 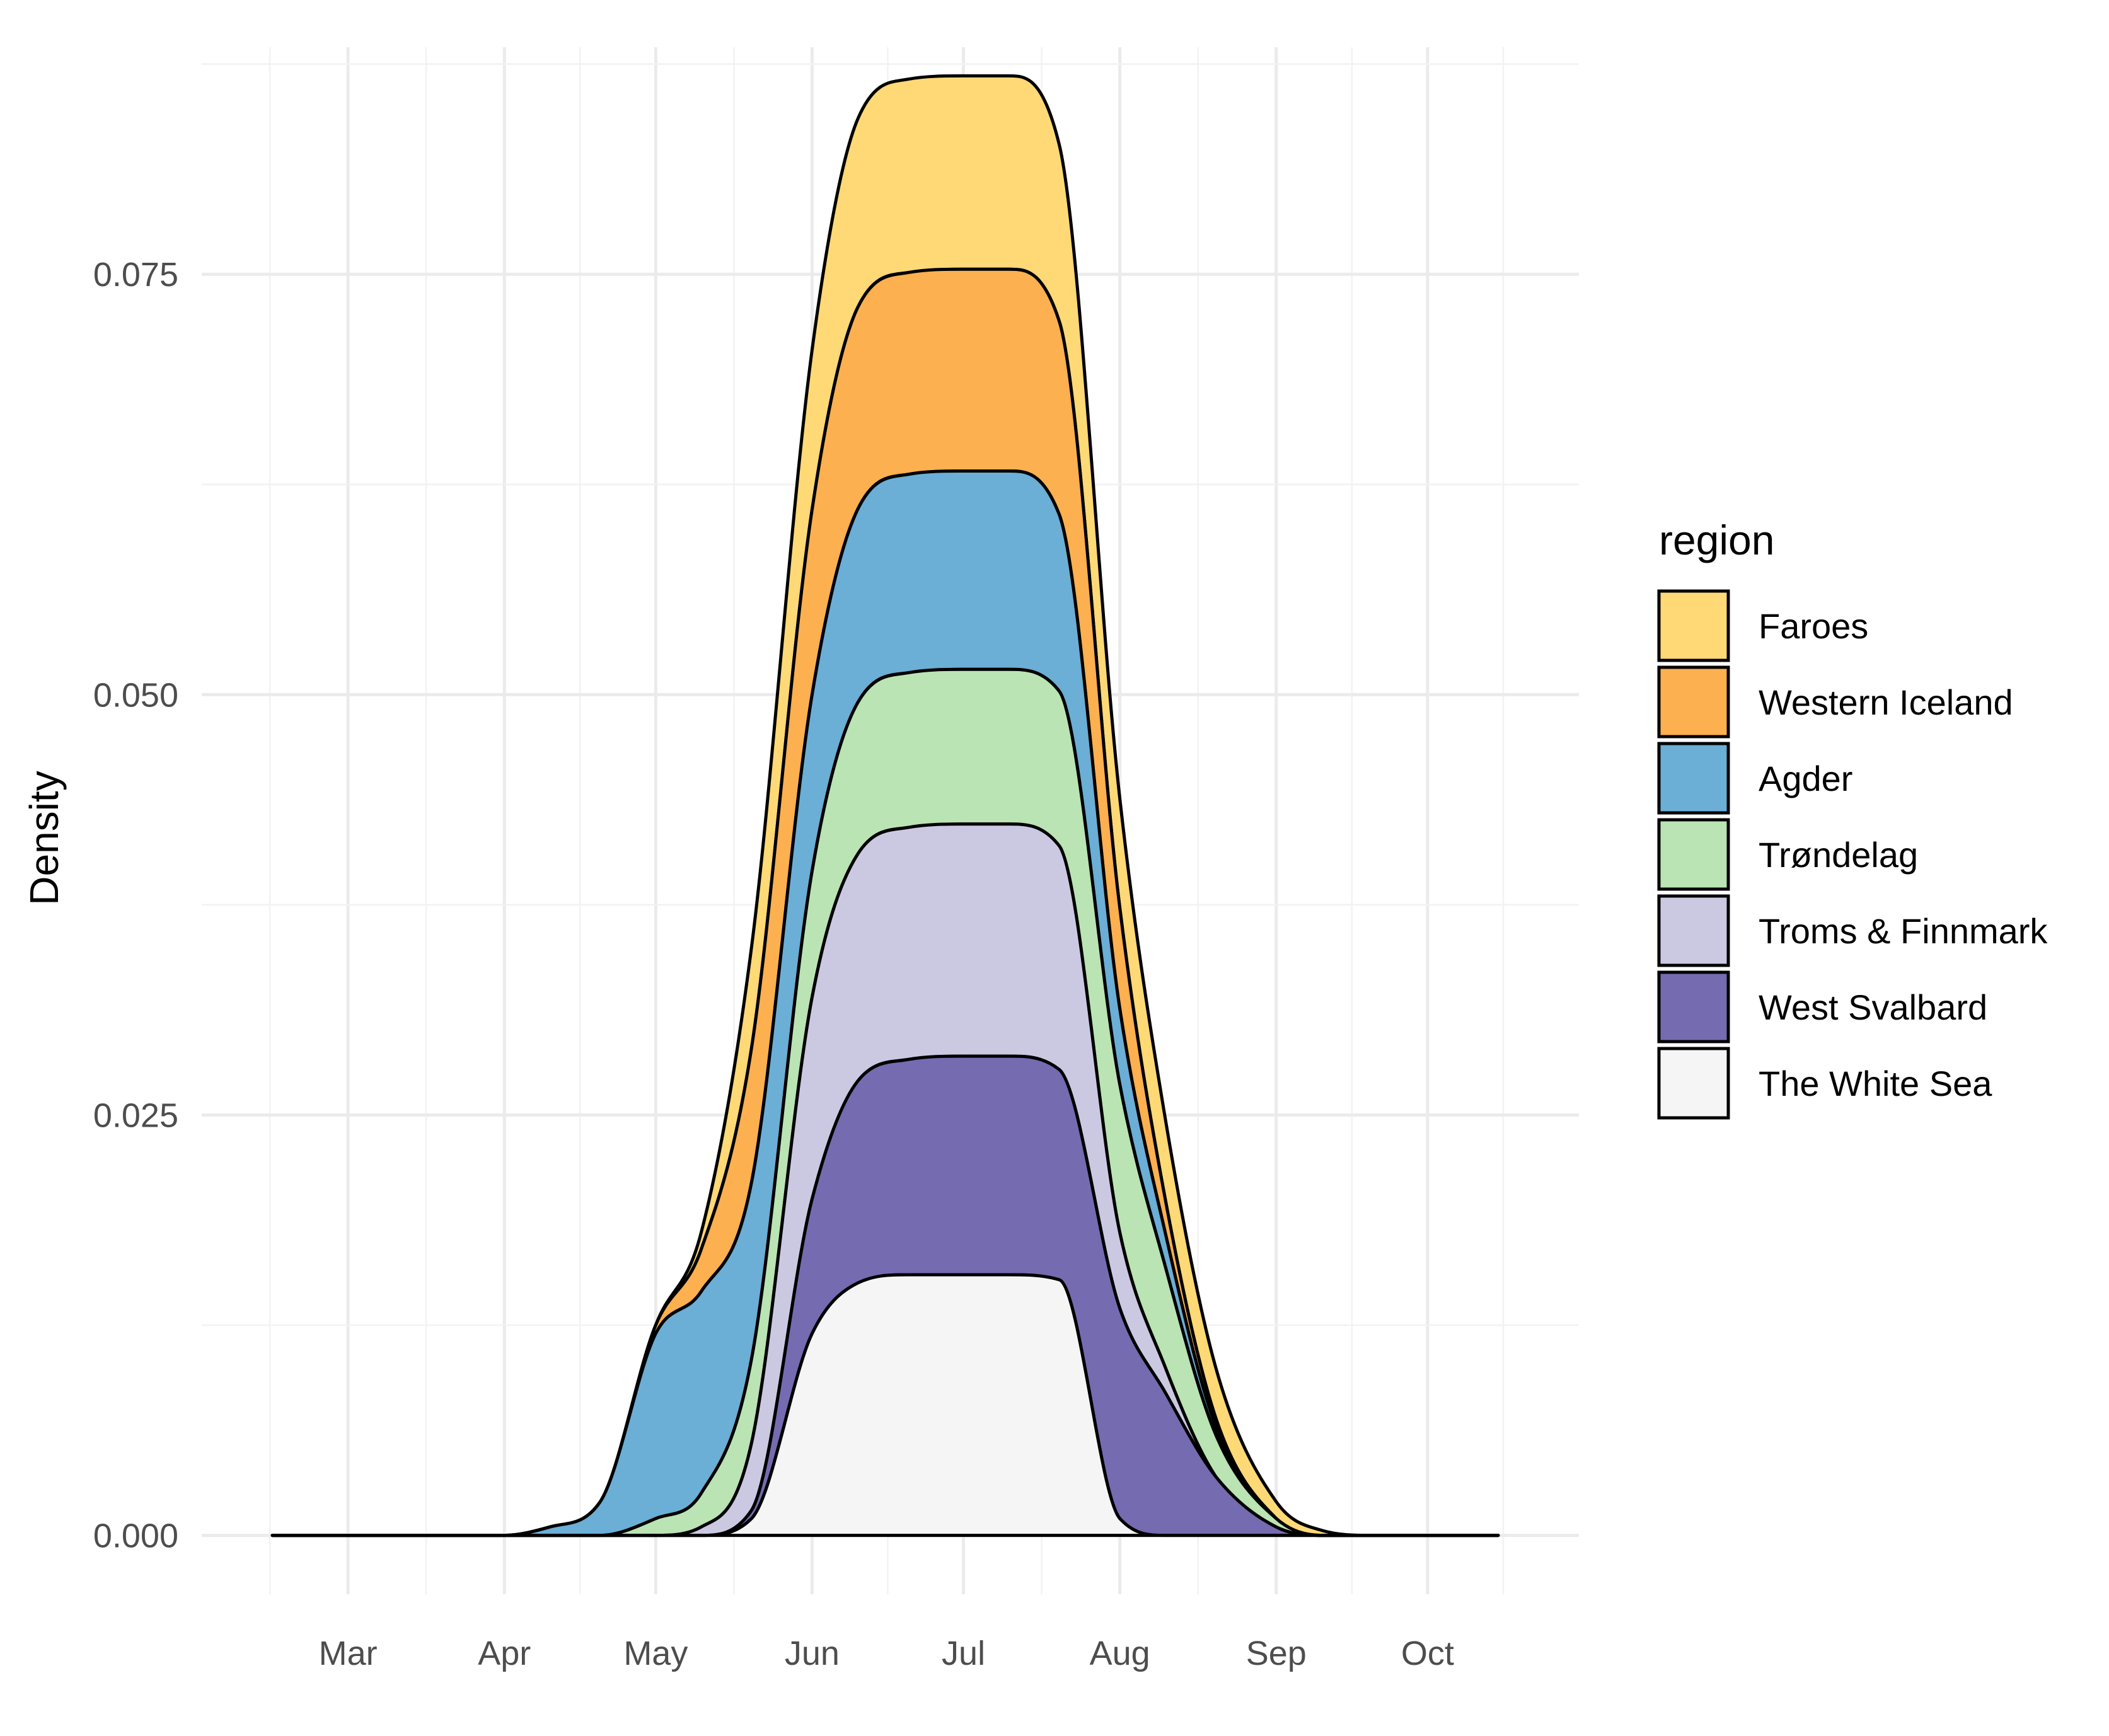 What do you see at coordinates (348, 1653) in the screenshot?
I see `x-tick-label: Mar` at bounding box center [348, 1653].